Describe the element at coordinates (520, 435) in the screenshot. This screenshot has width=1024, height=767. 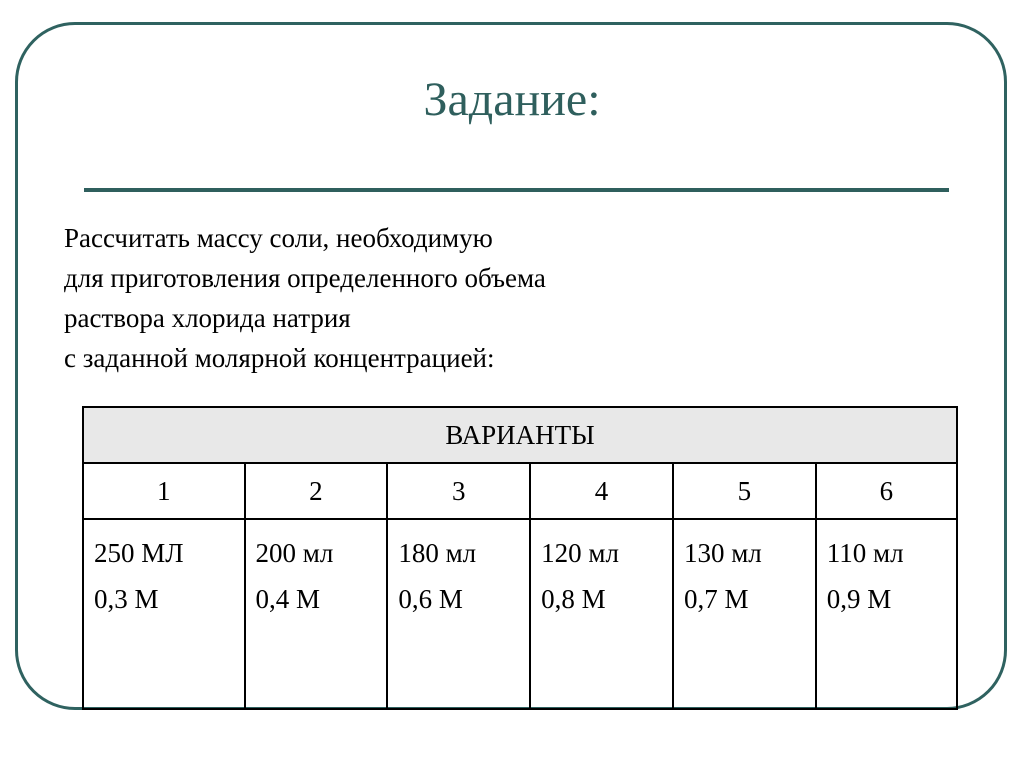
I see `table-header: ВАРИАНТЫ` at that location.